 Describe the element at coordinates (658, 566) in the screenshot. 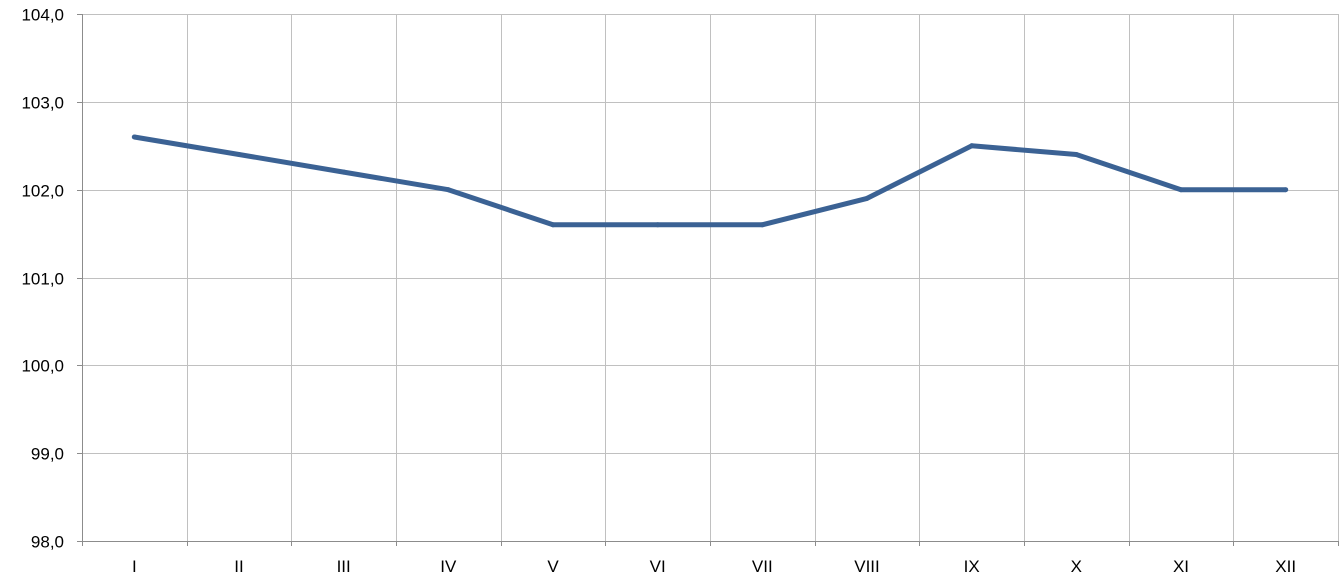

I see `x-tick-label: VI` at that location.